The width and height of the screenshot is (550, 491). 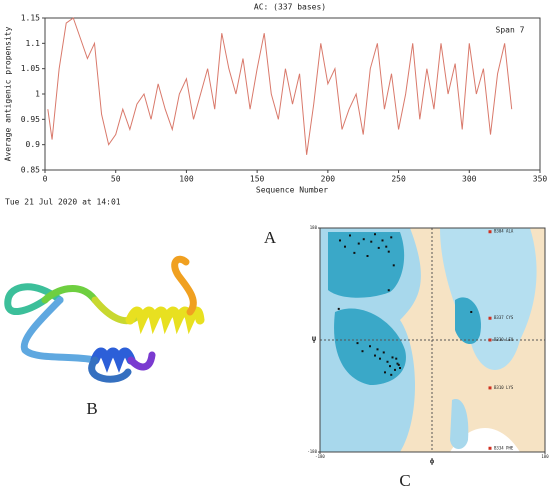 What do you see at coordinates (540, 179) in the screenshot?
I see `x-tick-label: 350` at bounding box center [540, 179].